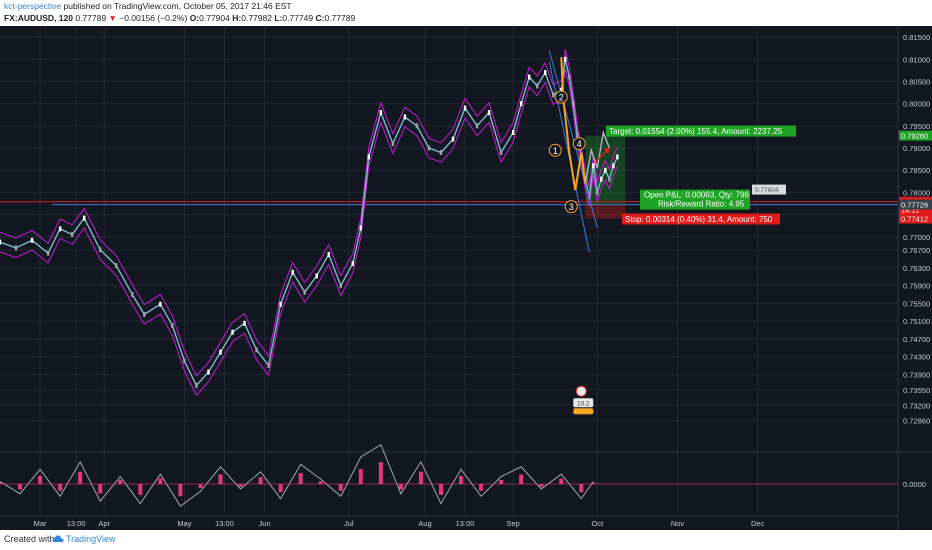 This screenshot has width=932, height=550. Describe the element at coordinates (76, 523) in the screenshot. I see `x-tick-label: 13:00` at that location.